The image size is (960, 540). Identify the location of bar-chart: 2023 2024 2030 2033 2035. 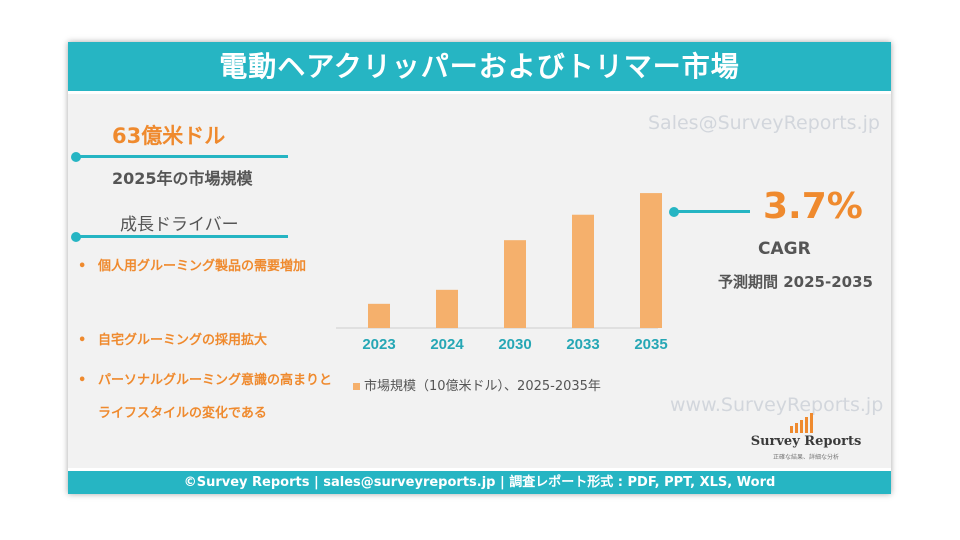
(502, 273).